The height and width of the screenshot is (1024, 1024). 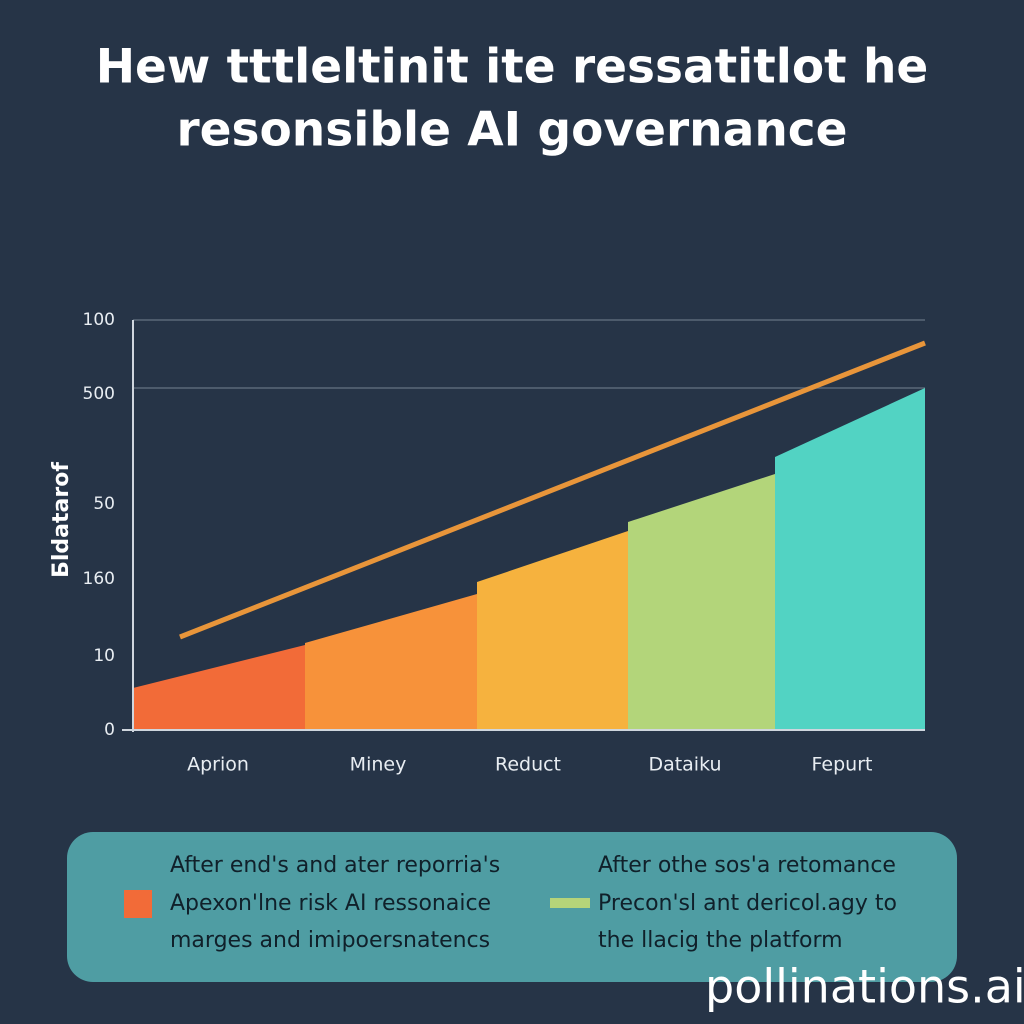 What do you see at coordinates (747, 903) in the screenshot?
I see `legend-text: Precon'sl ant dericol.agy to` at bounding box center [747, 903].